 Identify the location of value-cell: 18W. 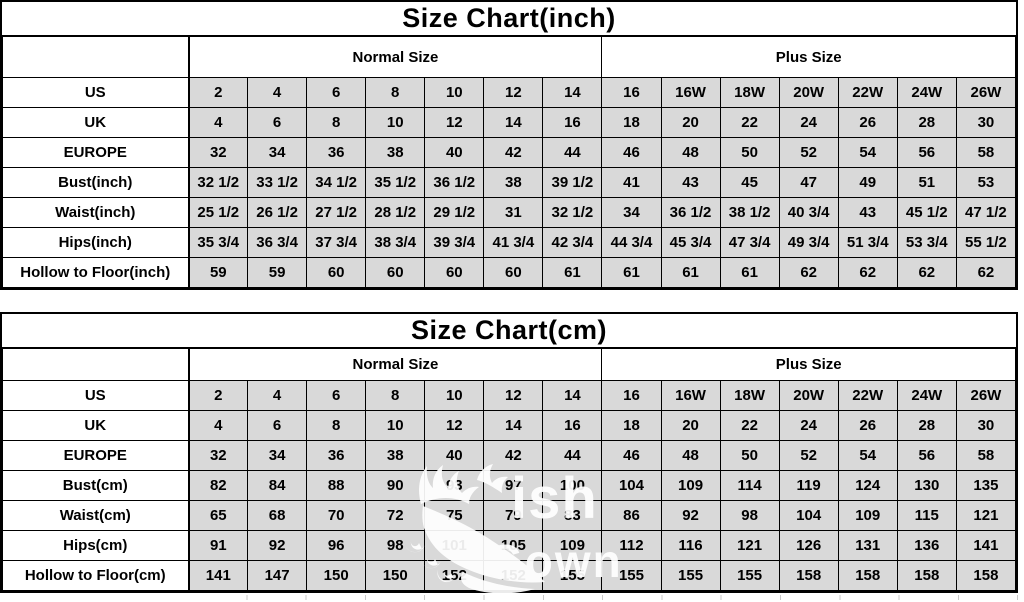
(749, 395).